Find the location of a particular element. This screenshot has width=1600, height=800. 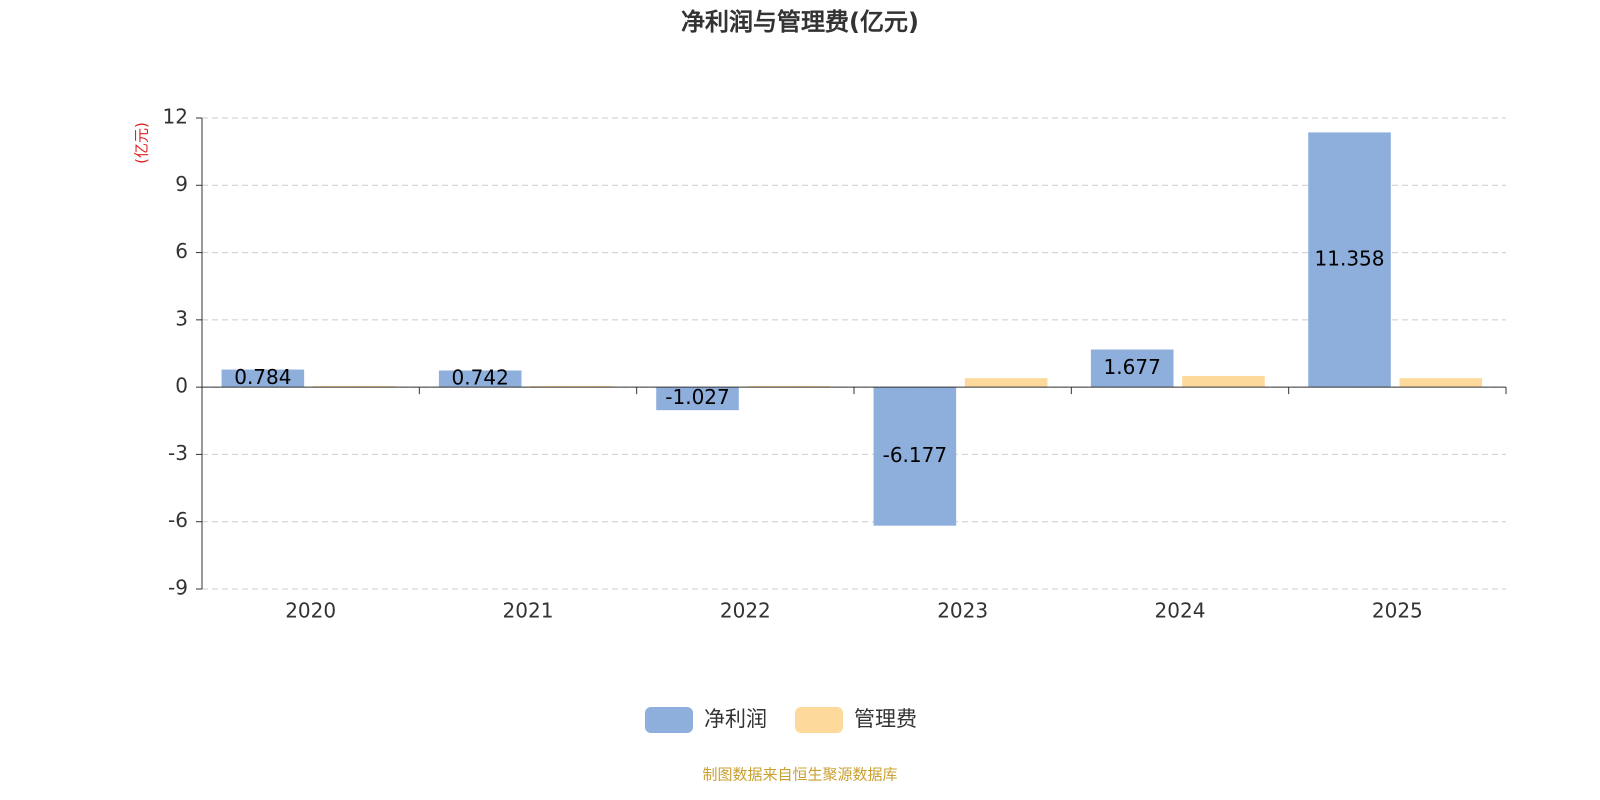

y-tick-label: 6 is located at coordinates (181, 251).